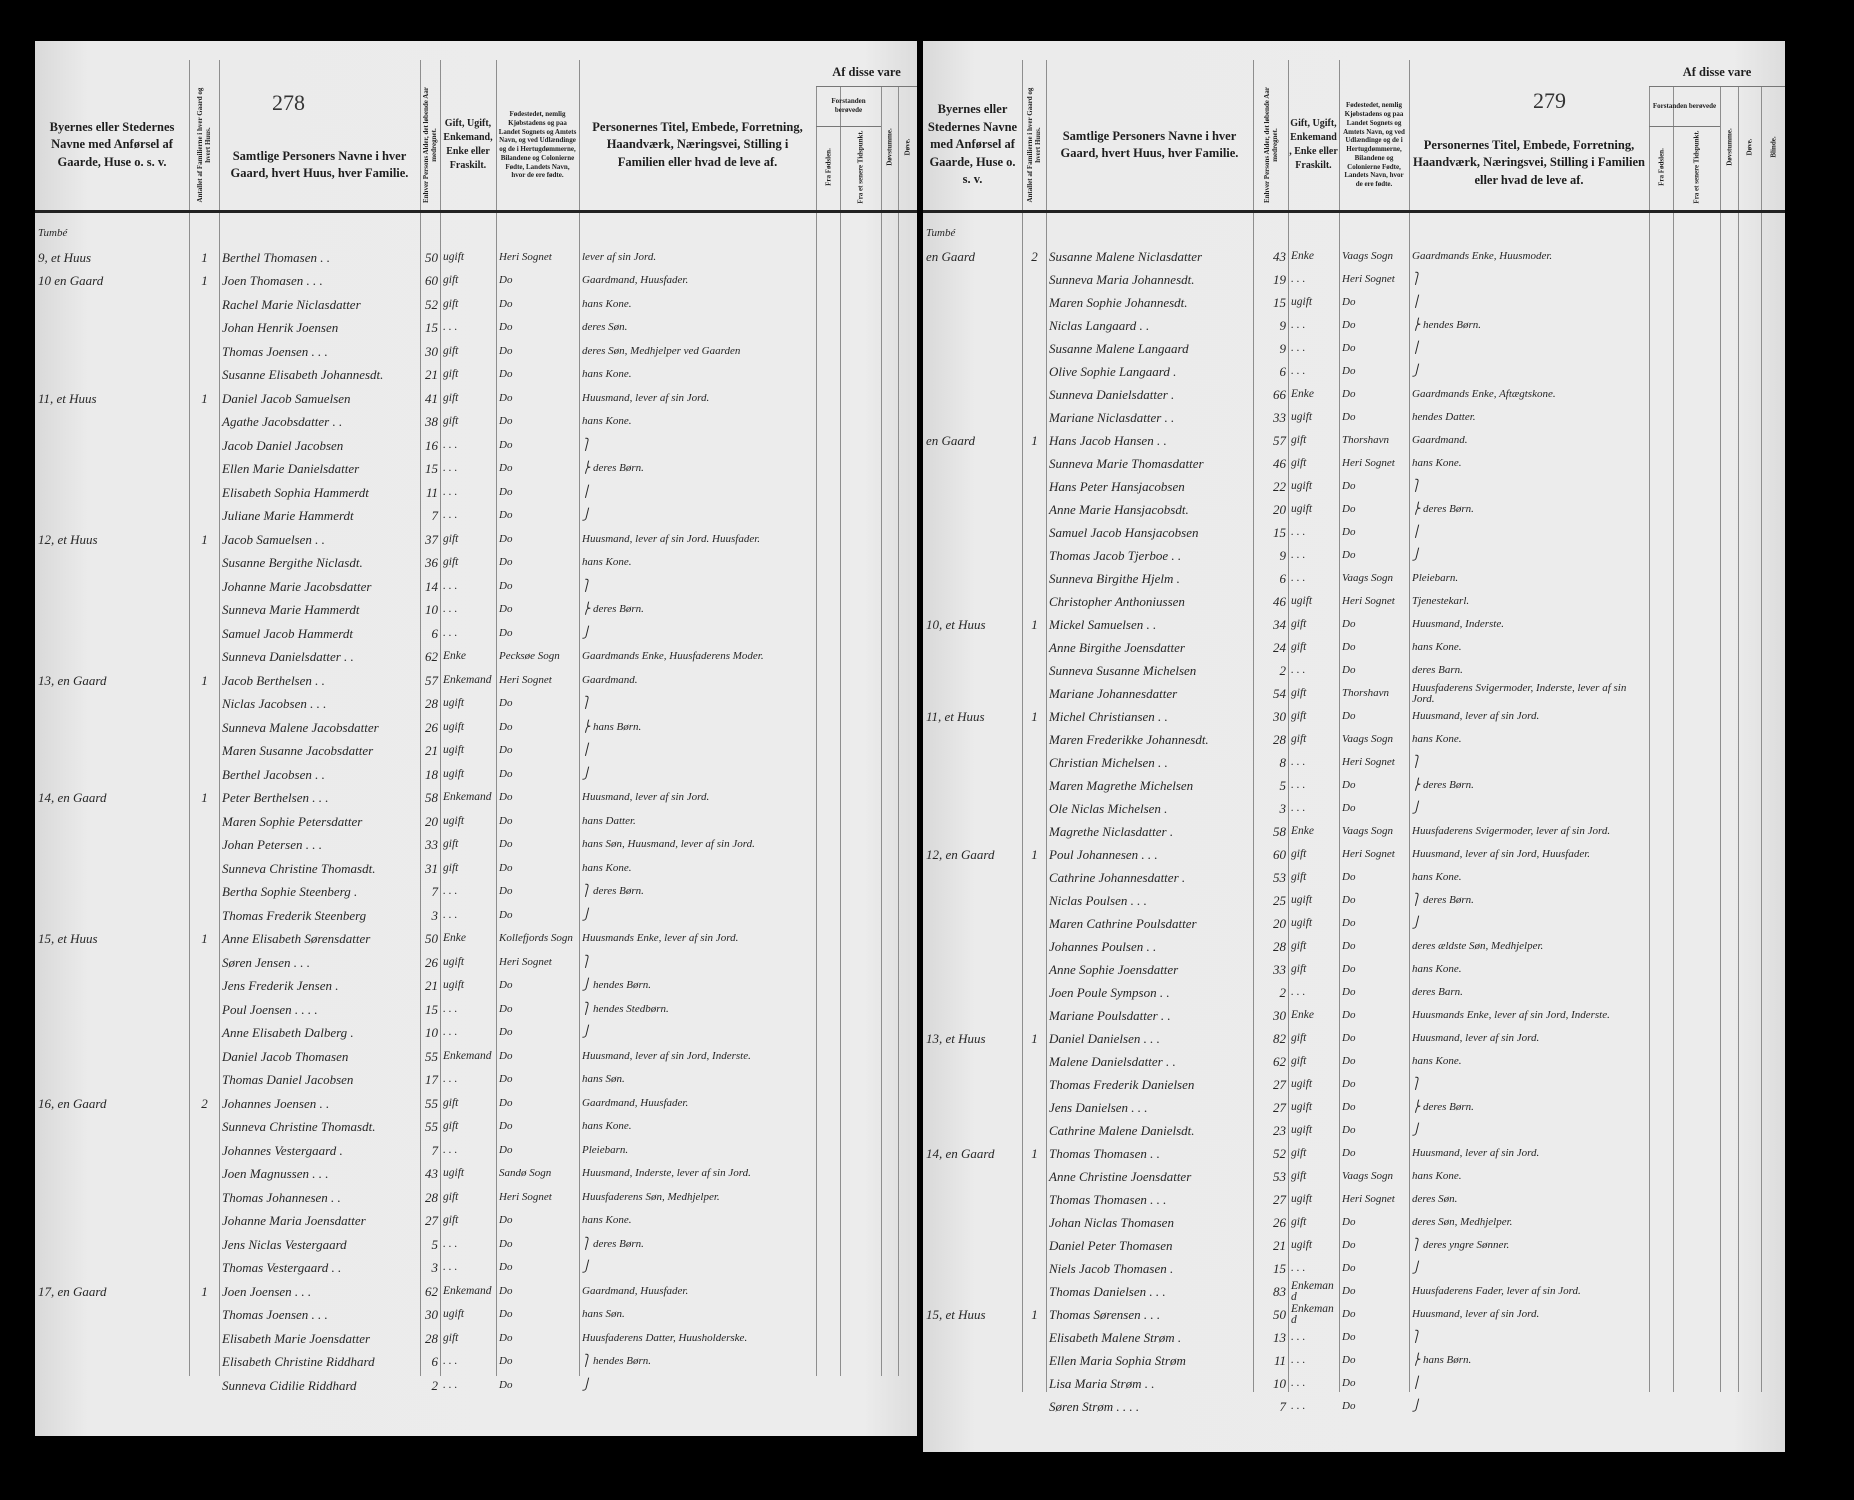 This screenshot has height=1500, width=1854. Describe the element at coordinates (1354, 211) in the screenshot. I see `header-rule` at that location.